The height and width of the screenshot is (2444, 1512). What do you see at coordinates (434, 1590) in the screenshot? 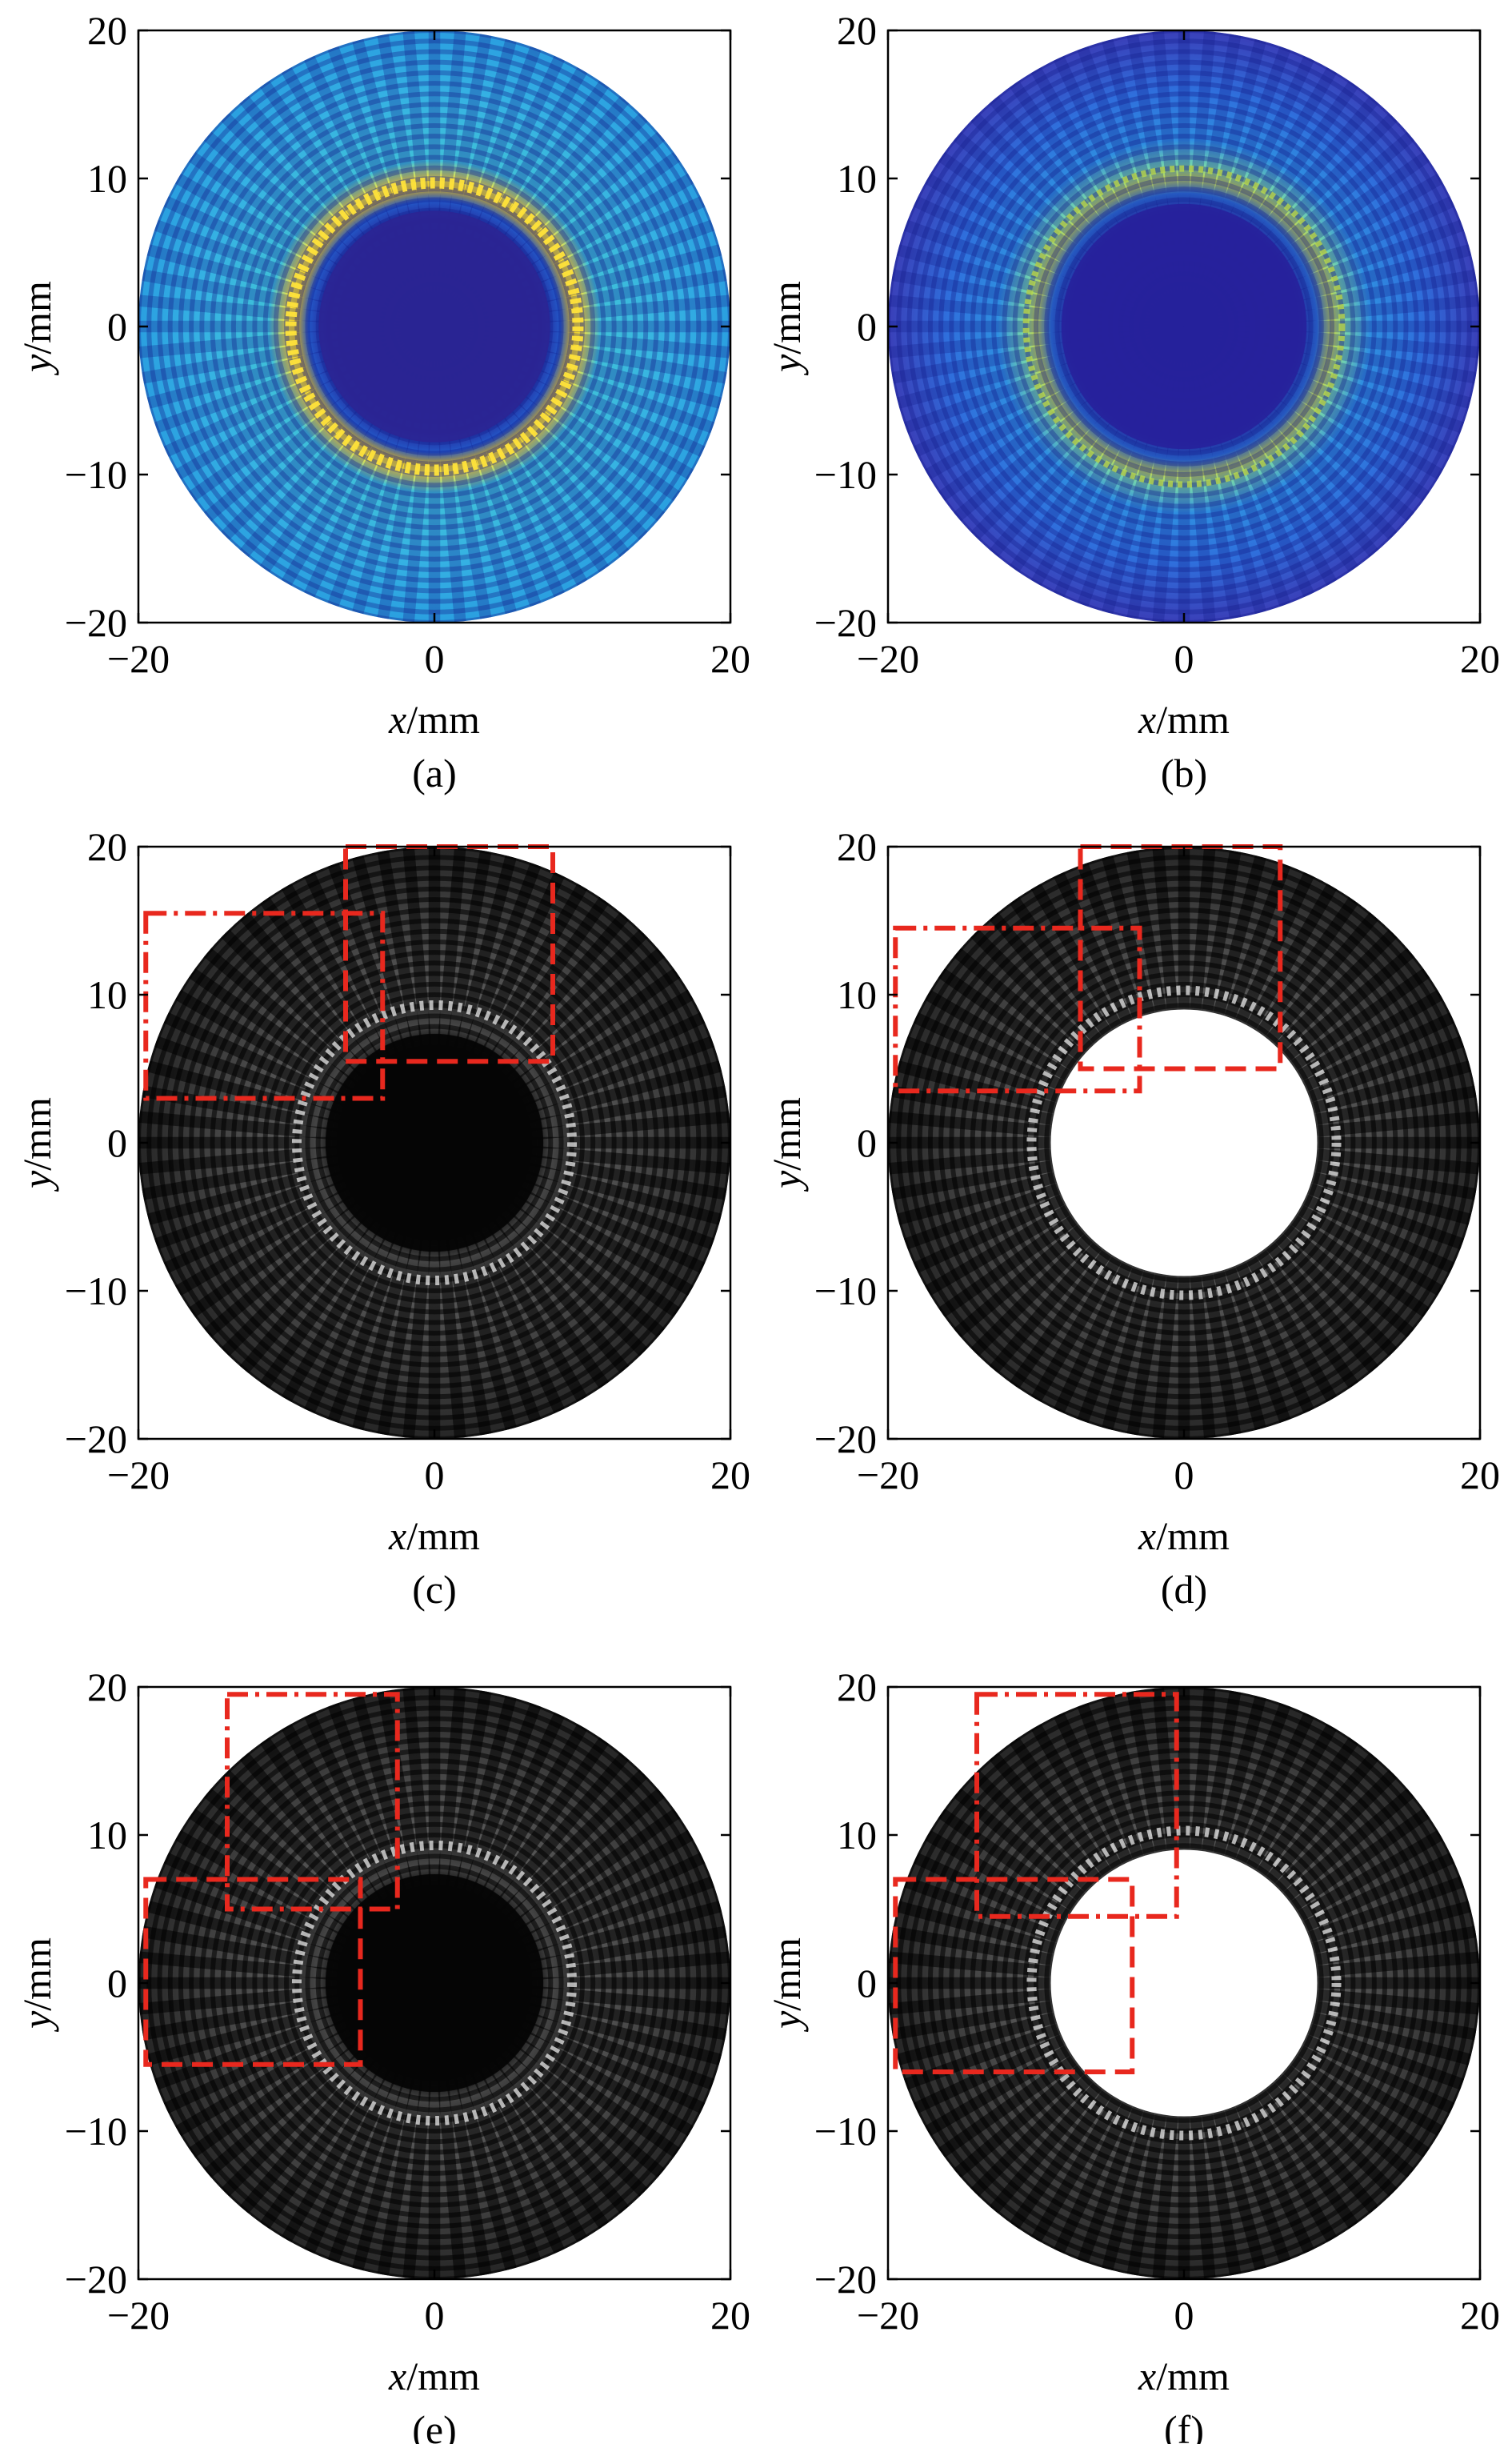
I see `panel-label-c: (c)` at bounding box center [434, 1590].